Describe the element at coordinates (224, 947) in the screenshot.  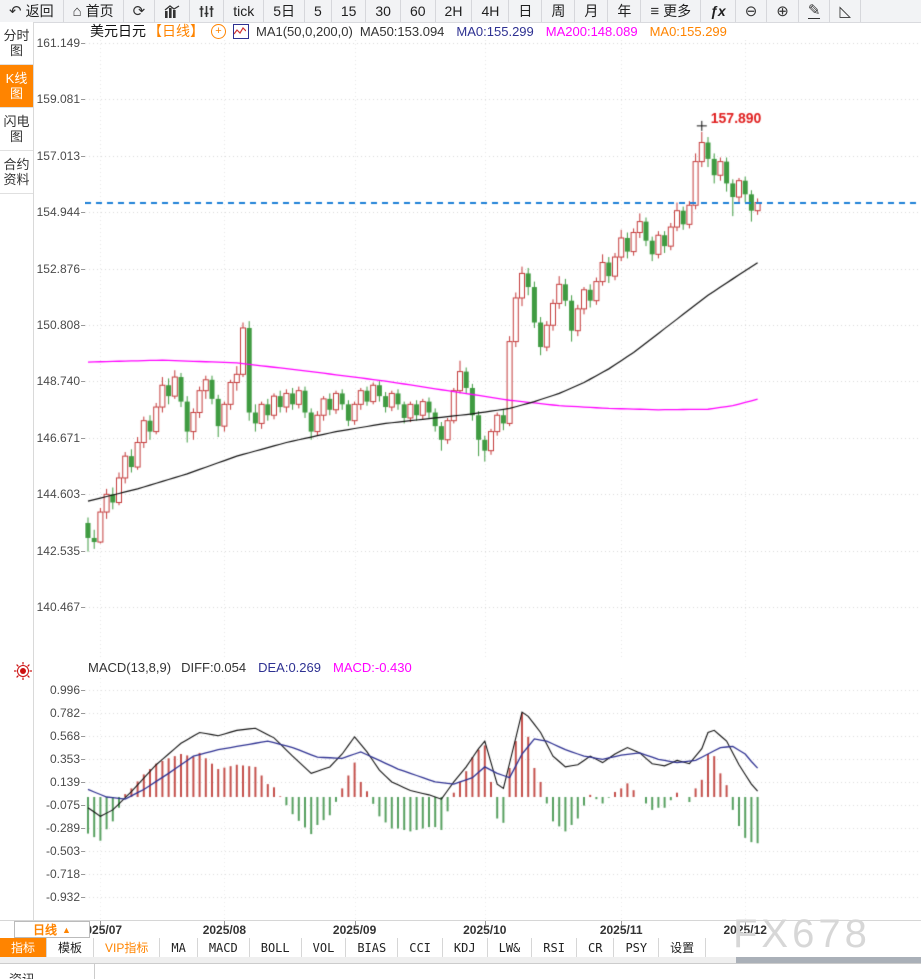
I see `indicator-tab-macd: MACD` at that location.